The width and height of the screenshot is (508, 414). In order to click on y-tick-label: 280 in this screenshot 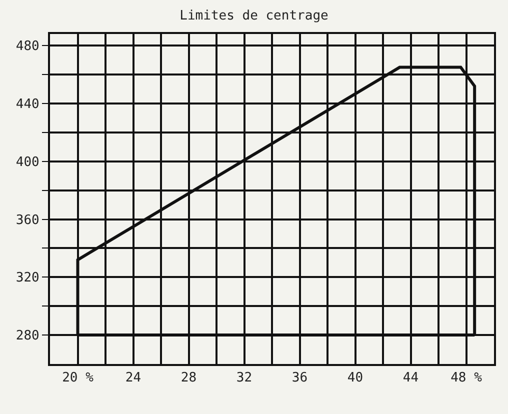, I will do `click(28, 336)`.